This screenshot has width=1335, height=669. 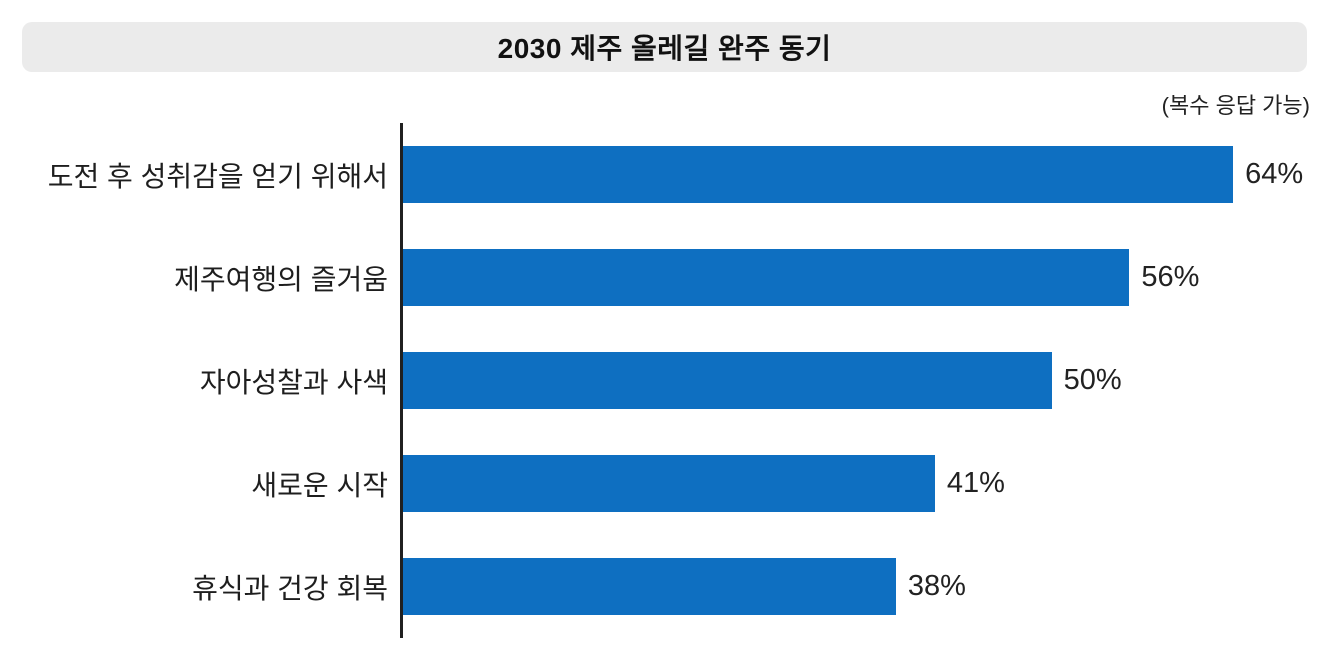 What do you see at coordinates (1092, 380) in the screenshot?
I see `bar-value: 50%` at bounding box center [1092, 380].